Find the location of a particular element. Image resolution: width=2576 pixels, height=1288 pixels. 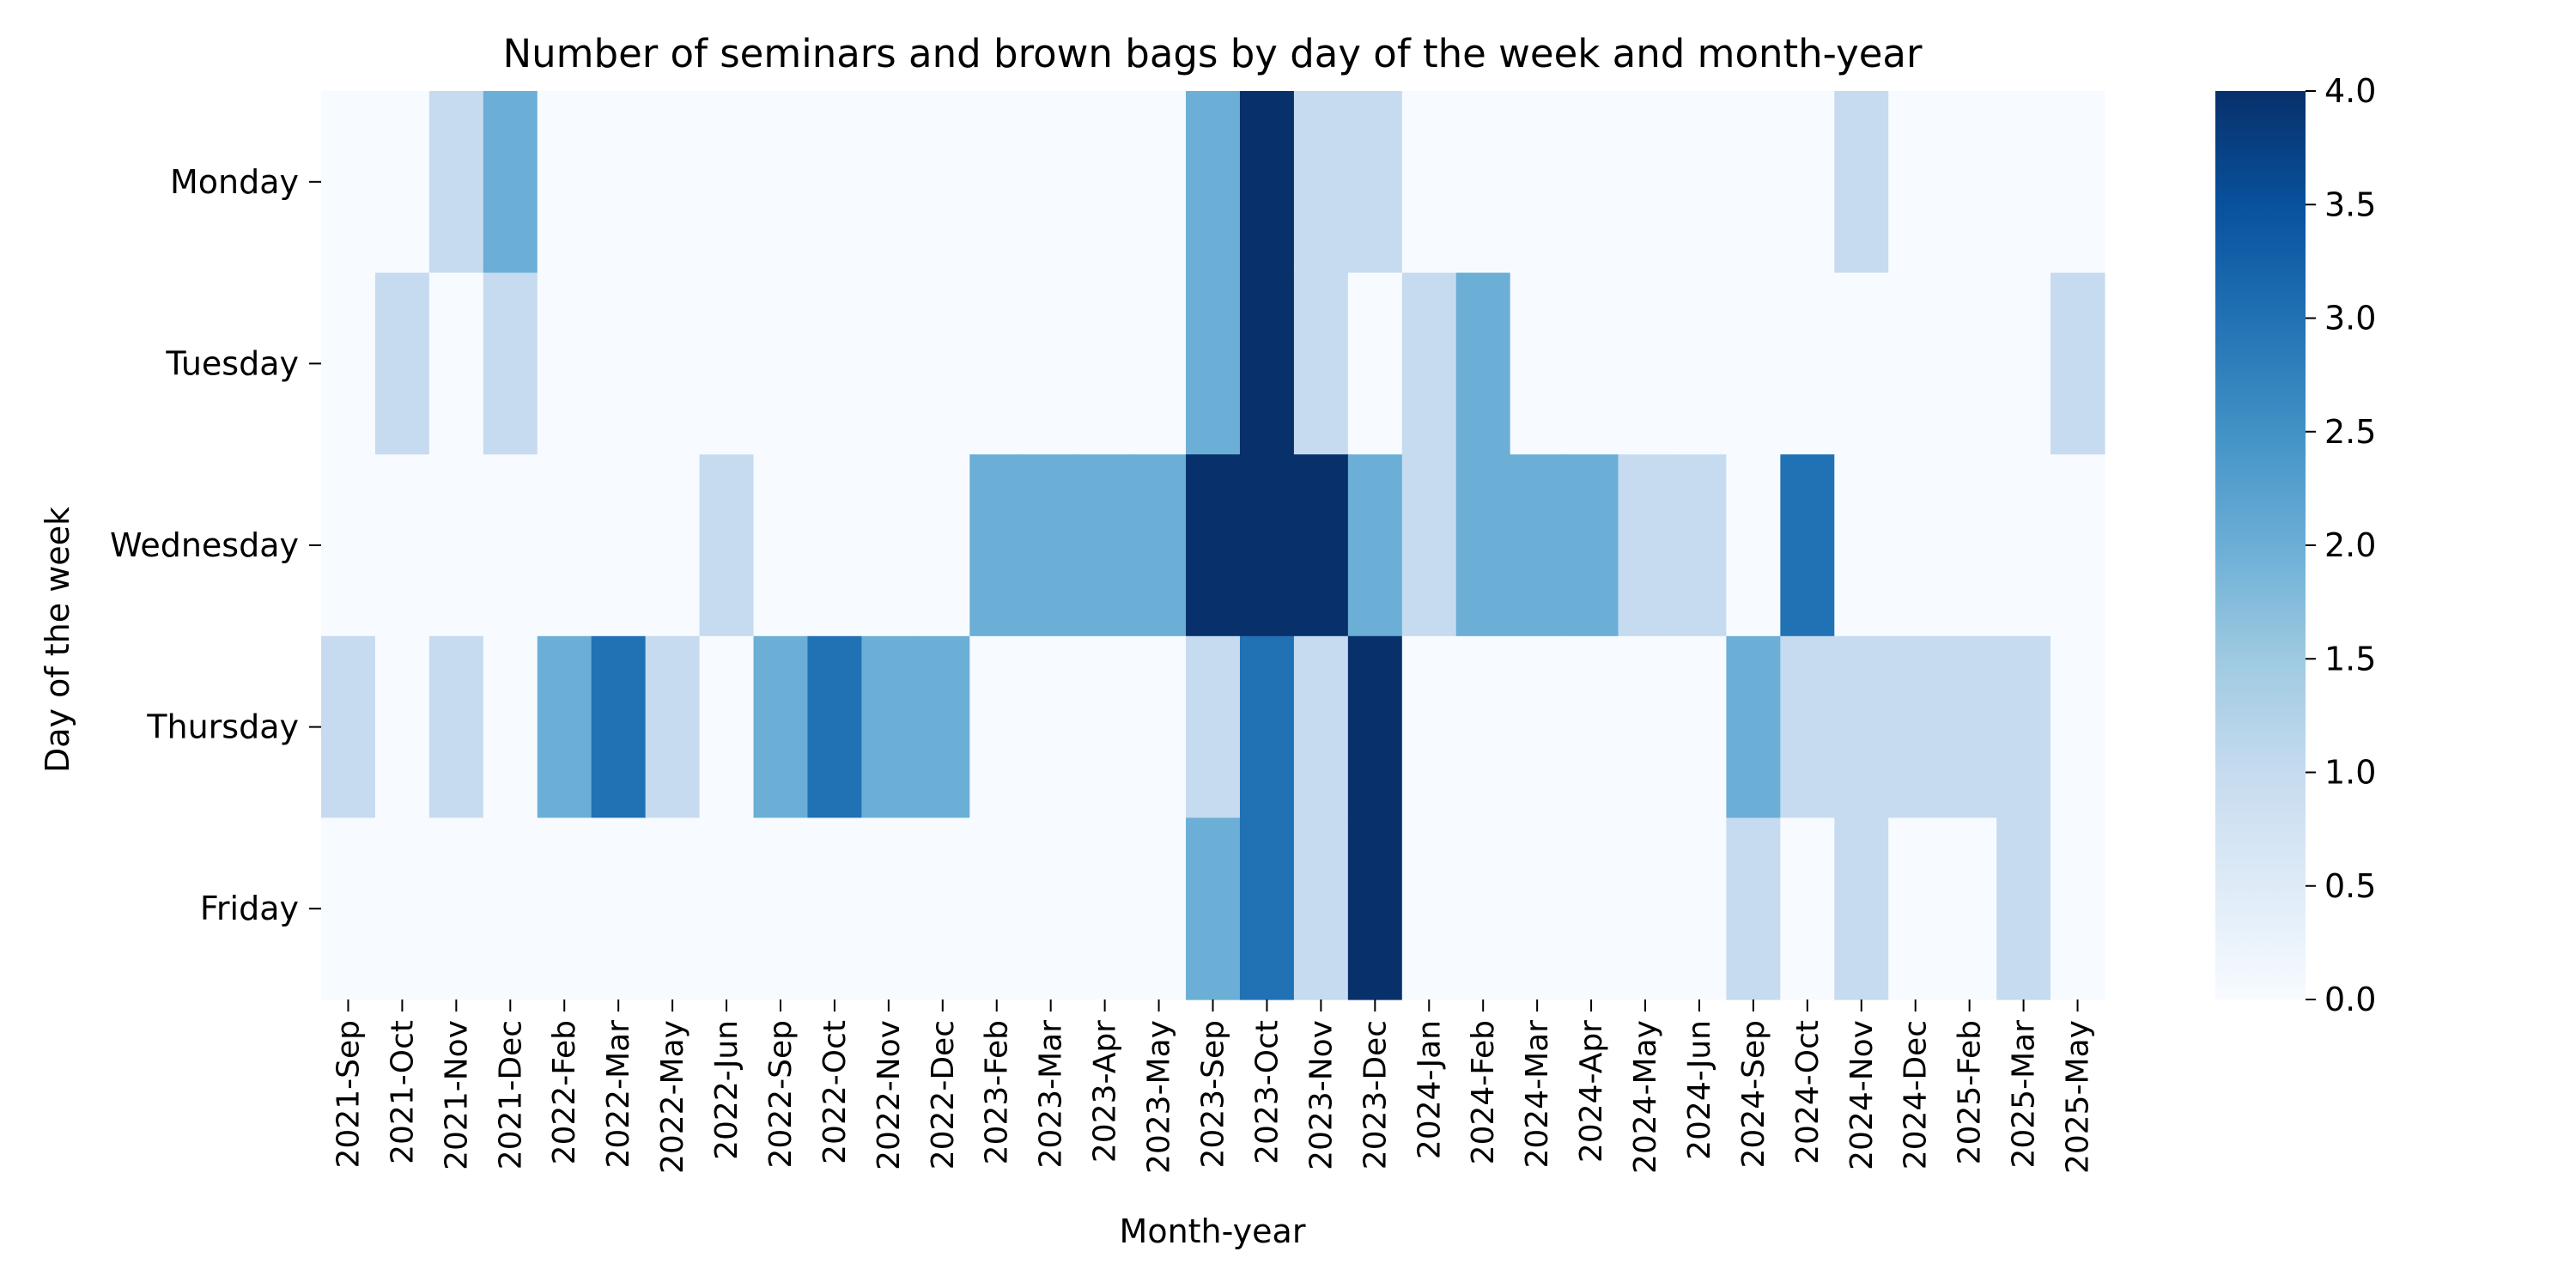

x-tick-label: 2024-Mar is located at coordinates (1537, 1094).